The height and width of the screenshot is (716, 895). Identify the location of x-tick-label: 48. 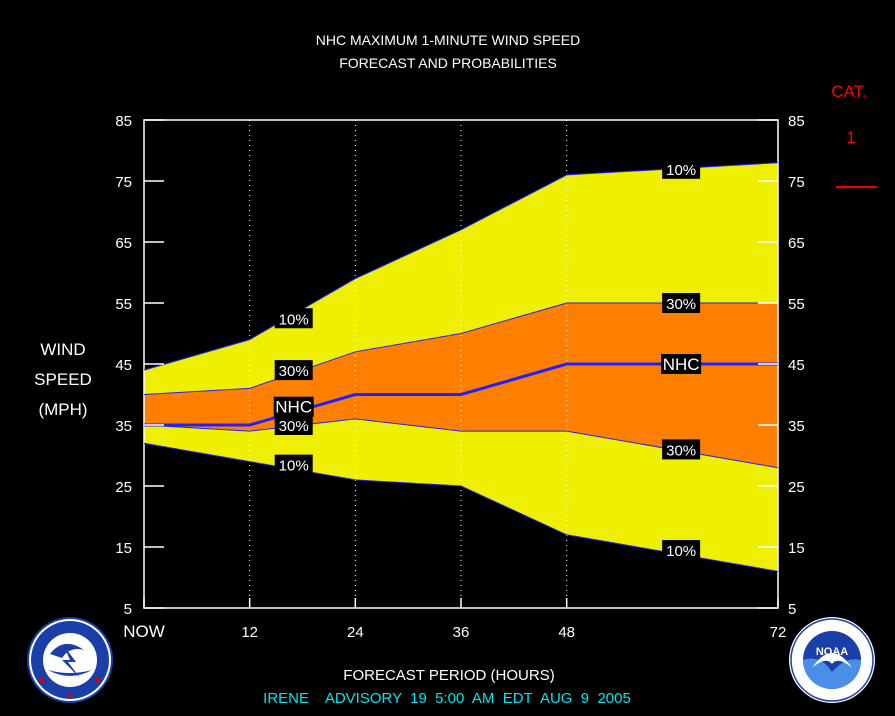
(566, 632).